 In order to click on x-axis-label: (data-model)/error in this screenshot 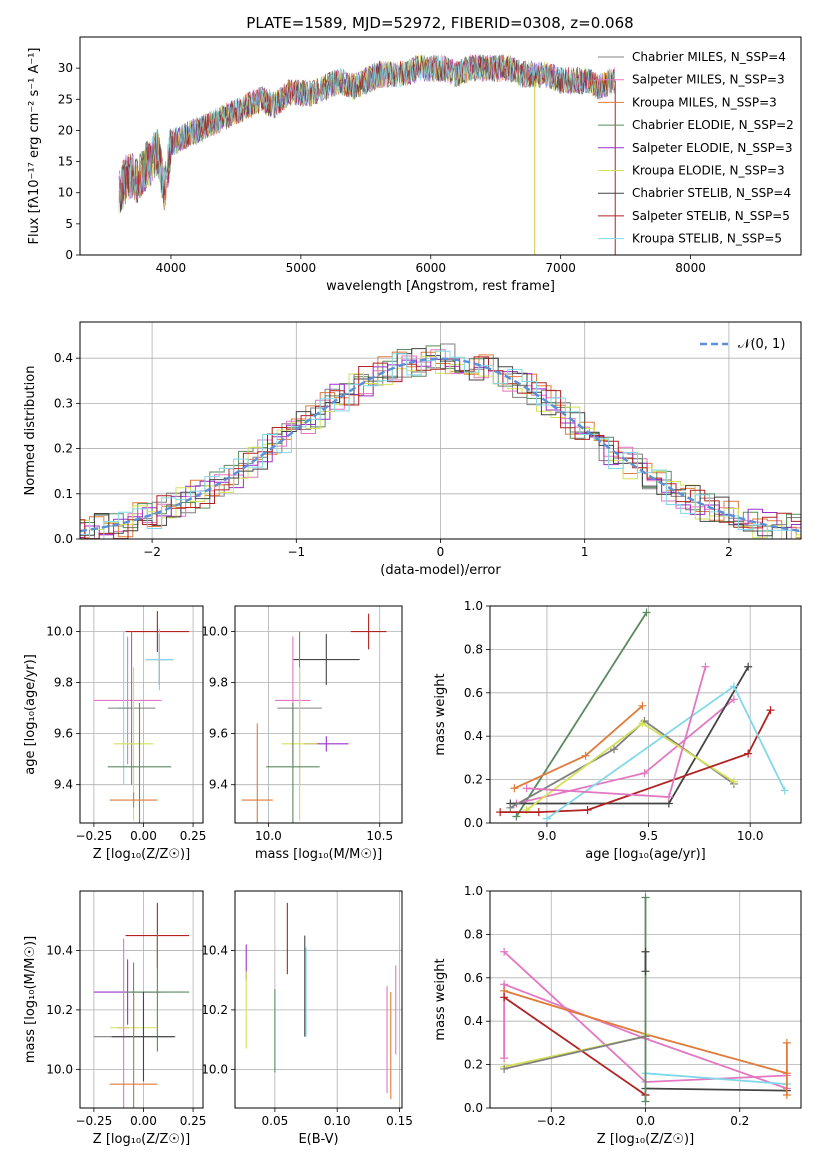, I will do `click(440, 570)`.